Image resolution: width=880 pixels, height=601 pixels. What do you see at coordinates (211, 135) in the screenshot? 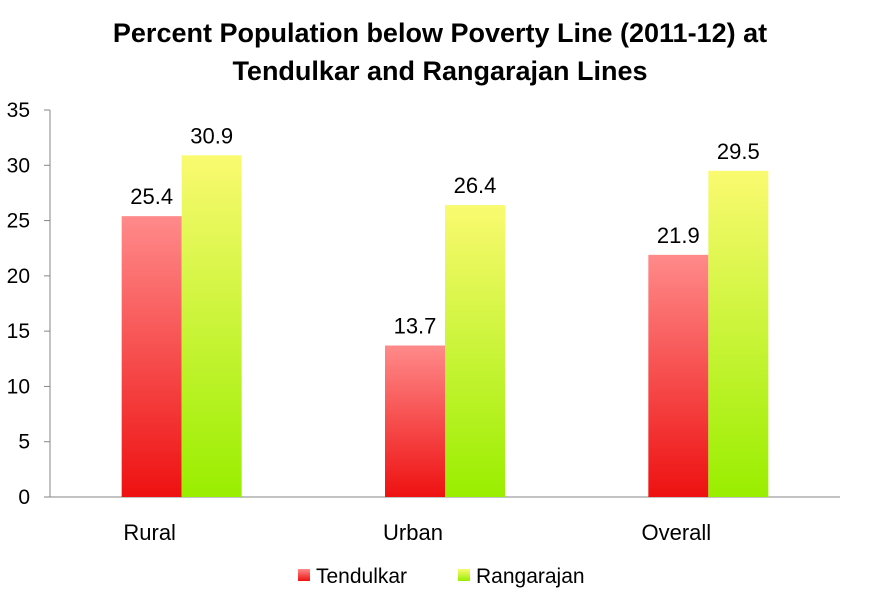
I see `data-label: 30.9` at bounding box center [211, 135].